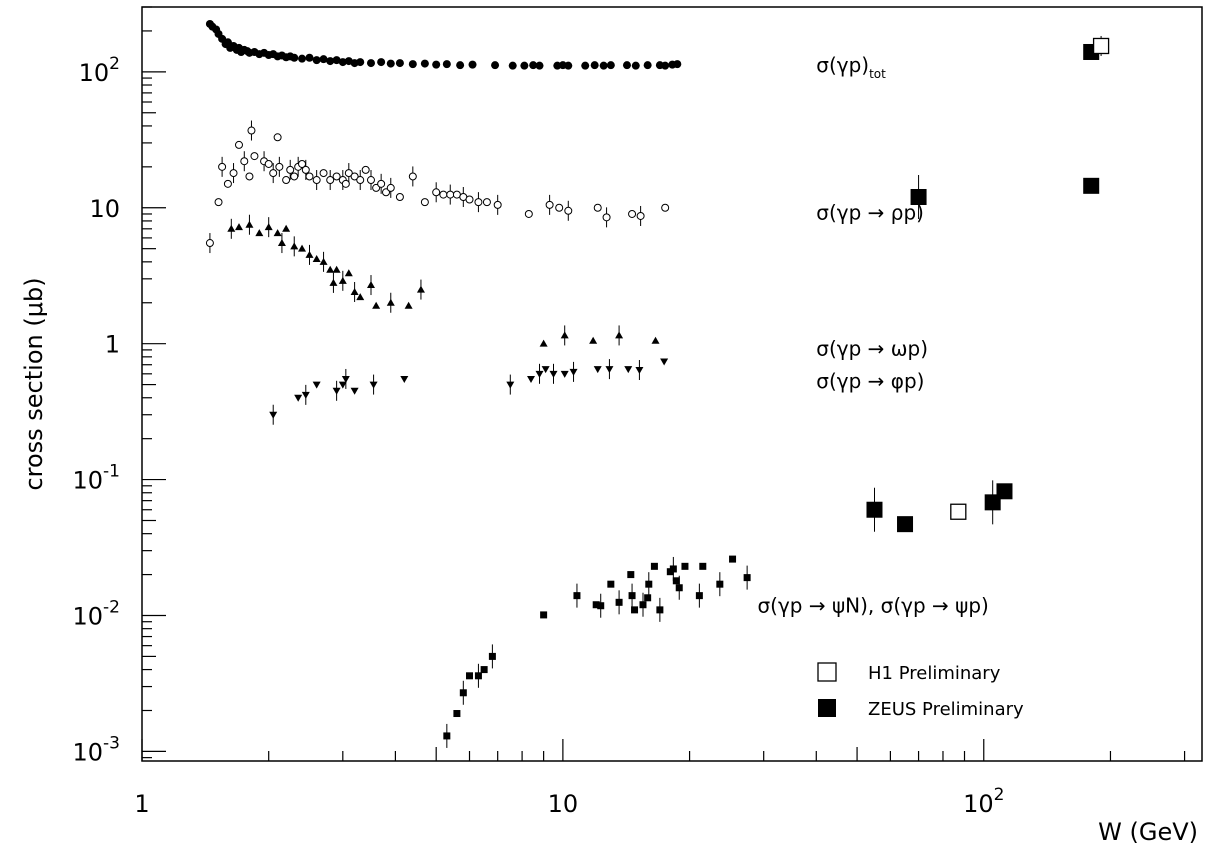 The height and width of the screenshot is (854, 1213). I want to click on series-annotation: σ(γp → ψN), σ(γp → ψp), so click(872, 606).